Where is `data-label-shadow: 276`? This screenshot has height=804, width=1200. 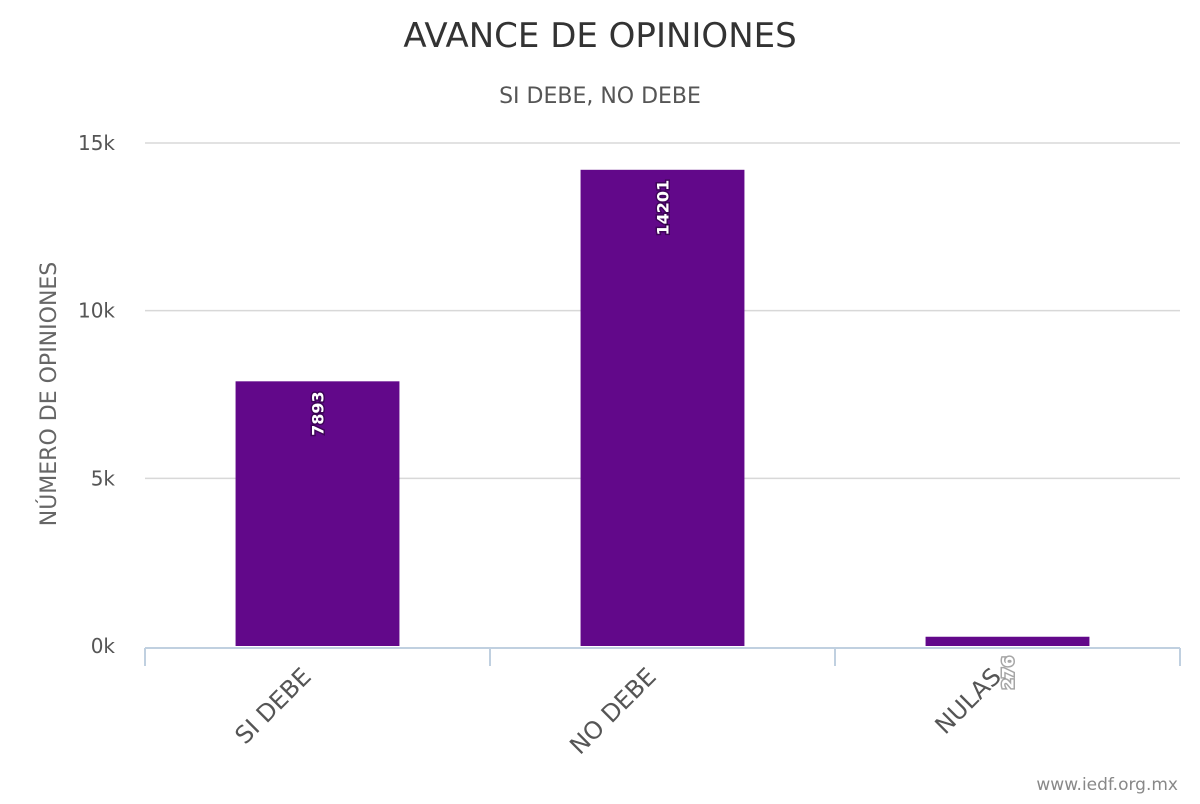
data-label-shadow: 276 is located at coordinates (1008, 672).